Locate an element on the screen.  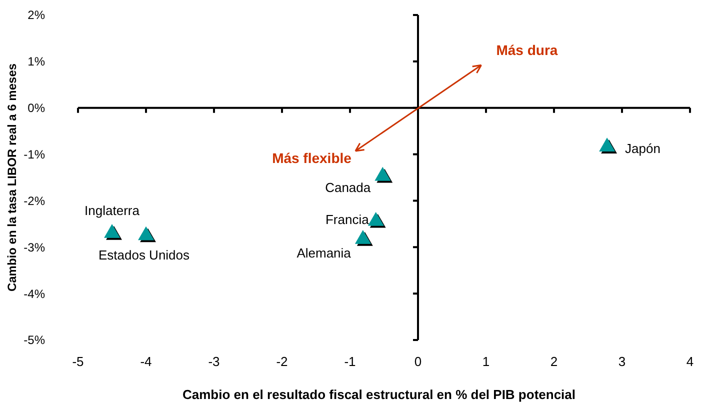
x-tick-label: 3 is located at coordinates (622, 361).